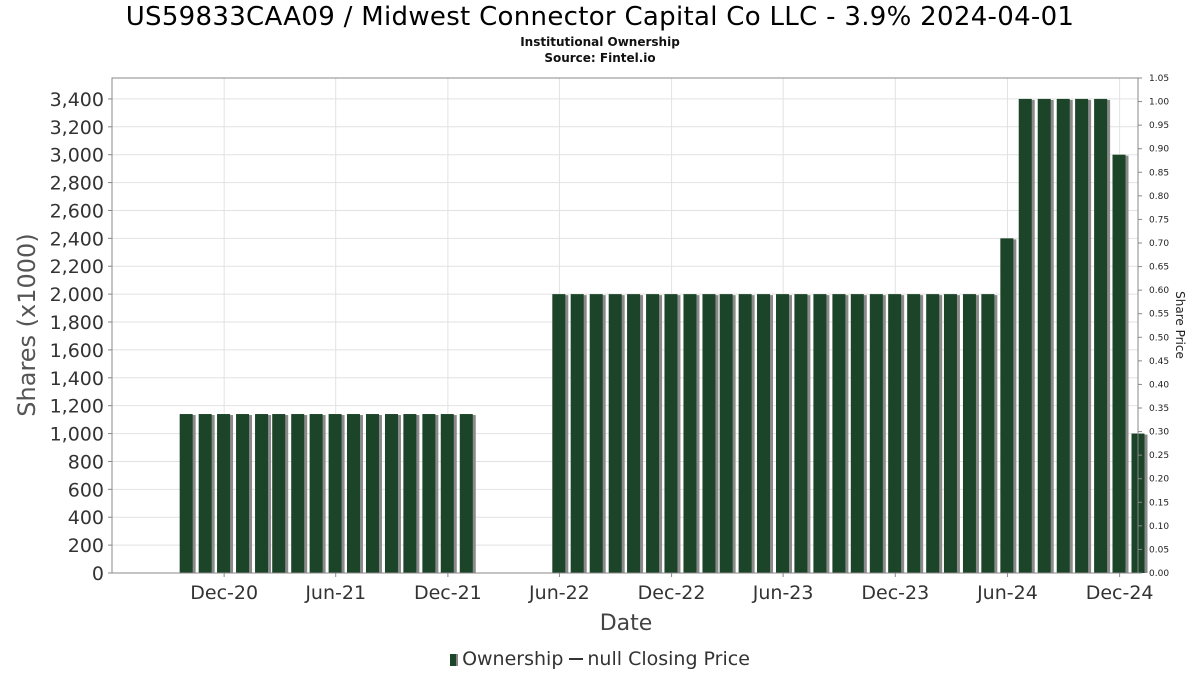 The image size is (1200, 675). Describe the element at coordinates (77, 184) in the screenshot. I see `y-tick-label: 2,800` at that location.